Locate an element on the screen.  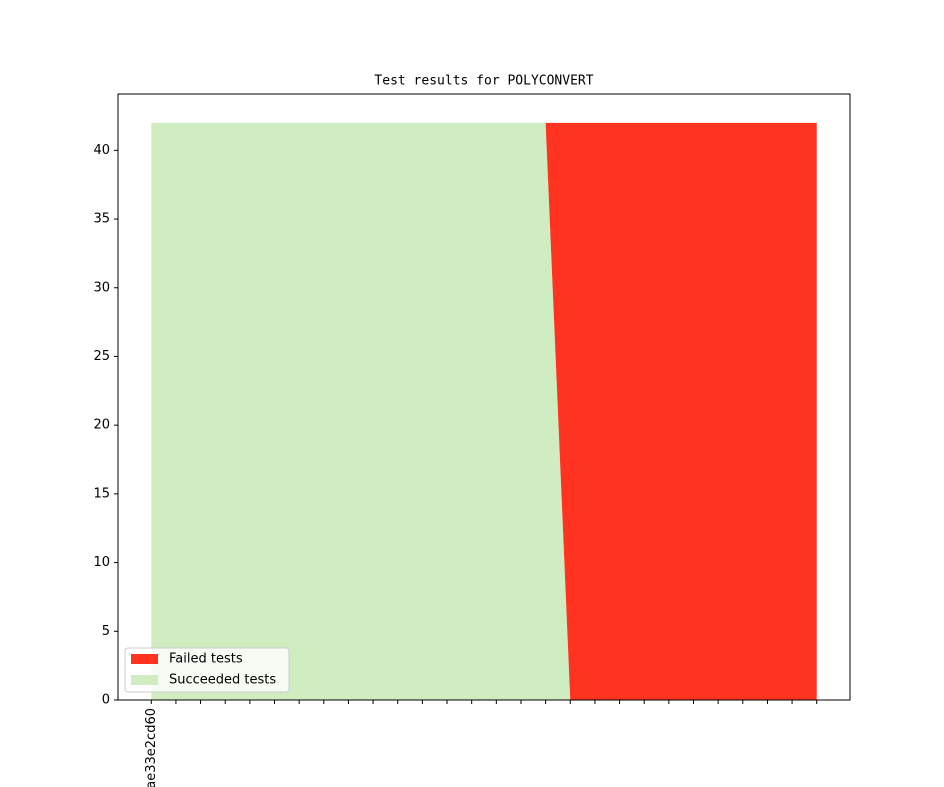
legend-label: Succeeded tests is located at coordinates (222, 680).